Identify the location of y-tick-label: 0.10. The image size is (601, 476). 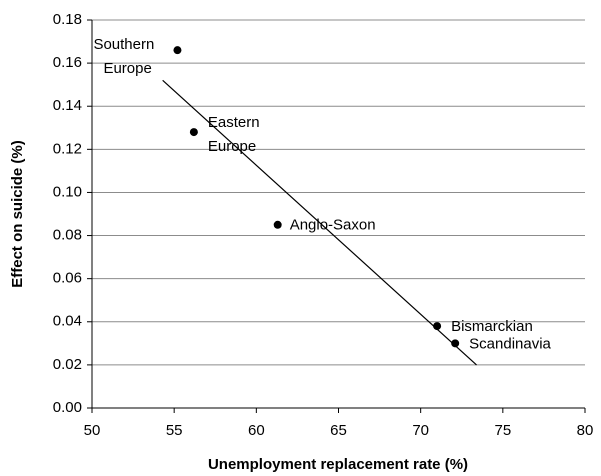
(67, 191).